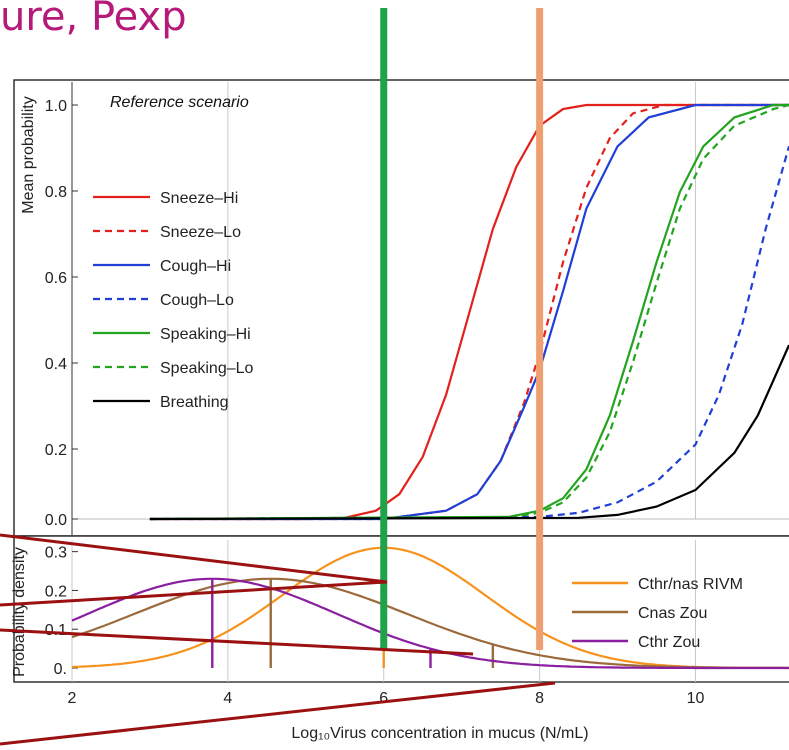 The width and height of the screenshot is (789, 750). I want to click on bottom-legend-label-cthr-zou: Cthr Zou, so click(669, 642).